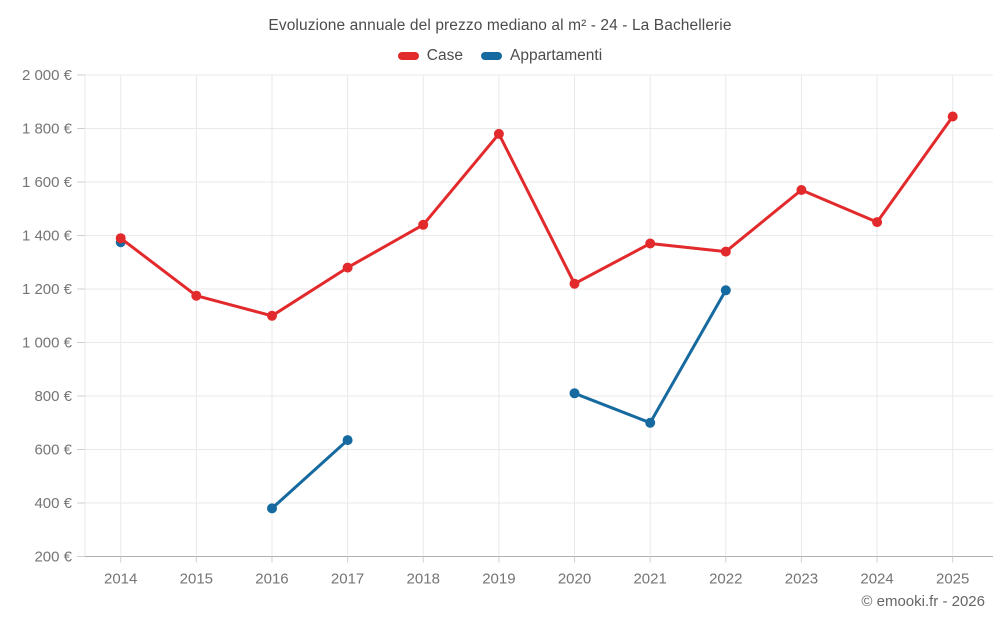 This screenshot has height=625, width=1000. I want to click on data-point-case-2024, so click(877, 222).